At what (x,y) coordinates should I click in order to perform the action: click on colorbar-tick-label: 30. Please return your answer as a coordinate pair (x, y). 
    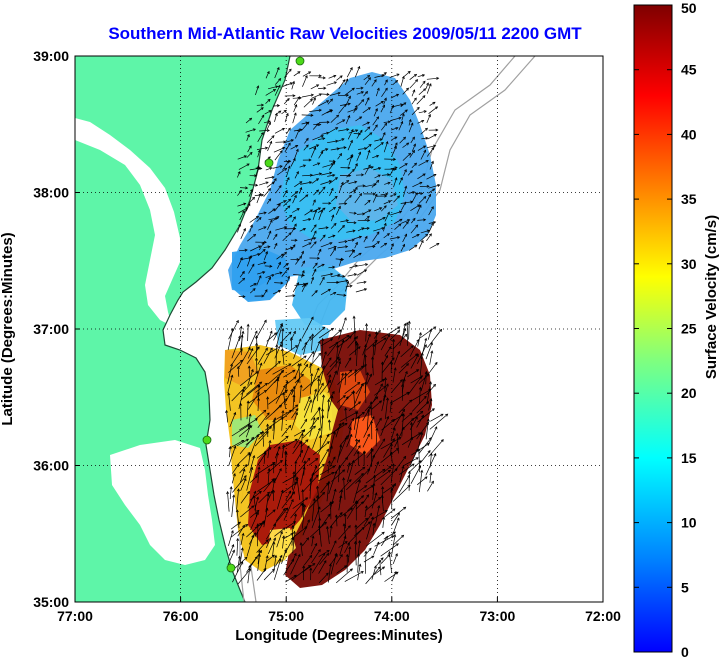
    Looking at the image, I should click on (689, 264).